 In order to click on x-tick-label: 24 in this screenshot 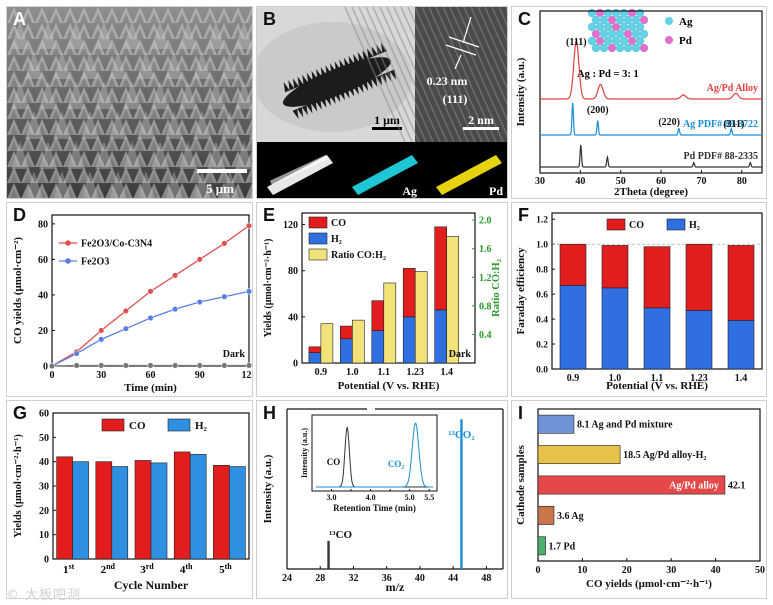, I will do `click(287, 578)`.